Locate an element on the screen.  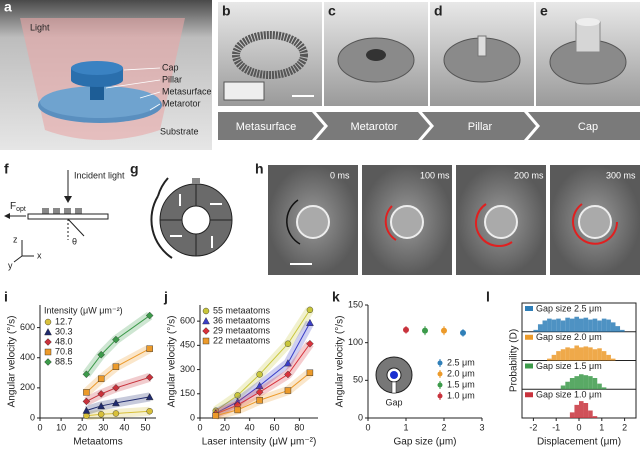
legend-label: 30.3 is located at coordinates (64, 331).